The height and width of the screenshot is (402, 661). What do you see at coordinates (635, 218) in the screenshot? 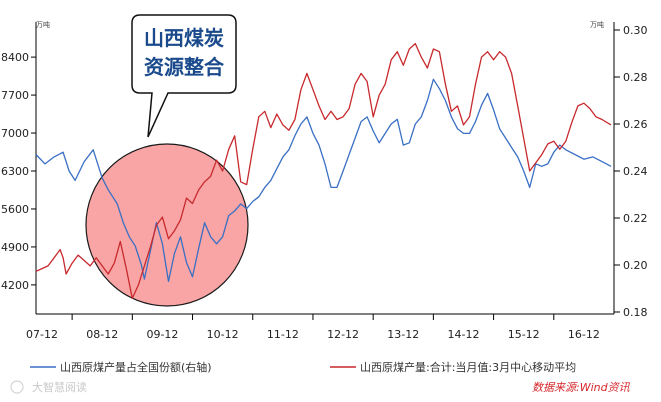
I see `right-tick-label: 0.22` at bounding box center [635, 218].